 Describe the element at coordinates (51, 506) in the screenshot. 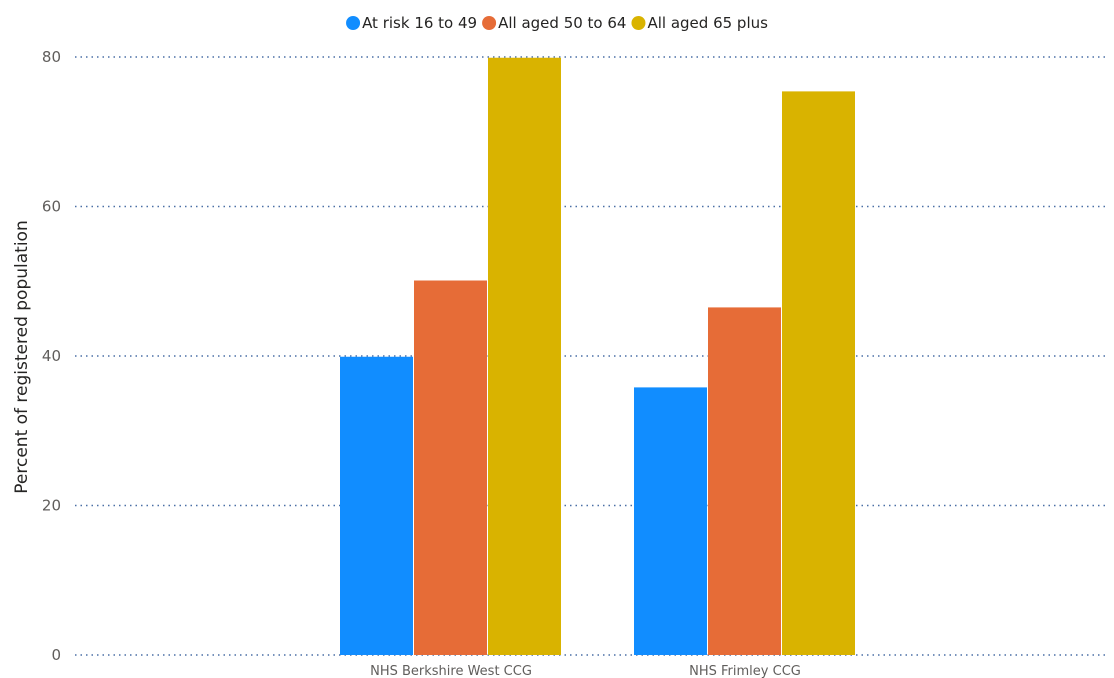

I see `y-tick-label: 20` at that location.